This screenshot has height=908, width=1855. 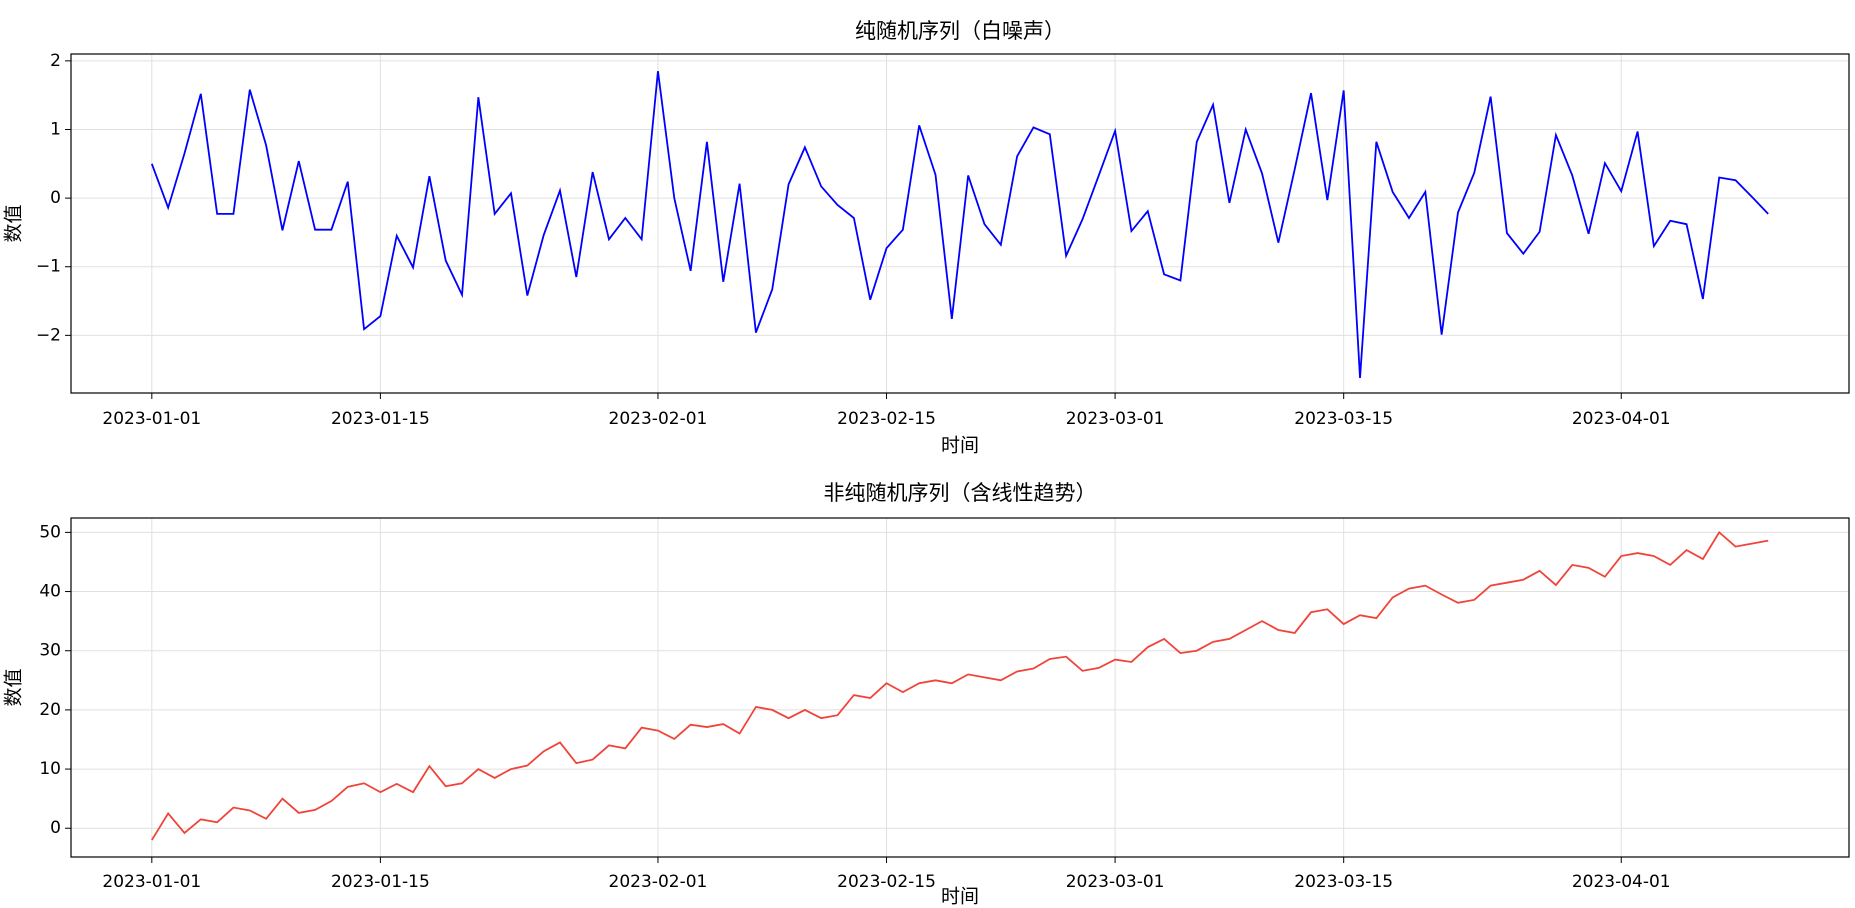 I want to click on y-tick-label: −2, so click(x=48, y=335).